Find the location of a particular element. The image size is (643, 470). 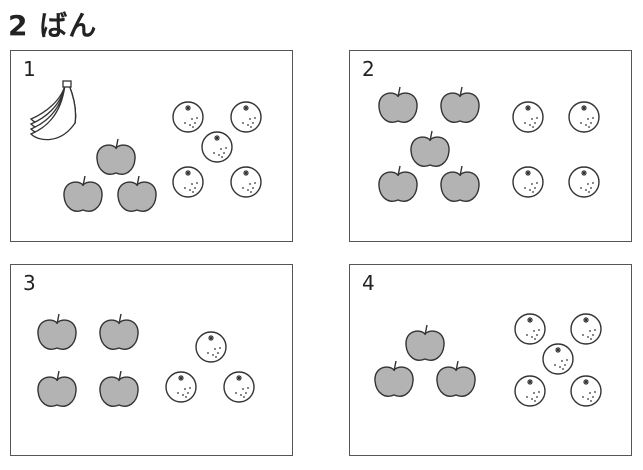

panel-number: 1 is located at coordinates (29, 69).